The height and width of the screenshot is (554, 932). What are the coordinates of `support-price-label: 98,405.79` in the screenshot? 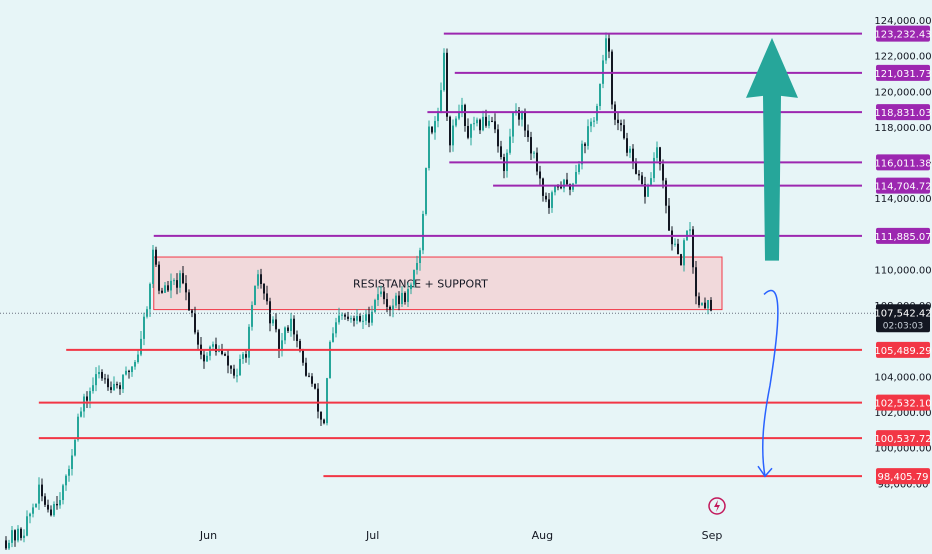 It's located at (903, 477).